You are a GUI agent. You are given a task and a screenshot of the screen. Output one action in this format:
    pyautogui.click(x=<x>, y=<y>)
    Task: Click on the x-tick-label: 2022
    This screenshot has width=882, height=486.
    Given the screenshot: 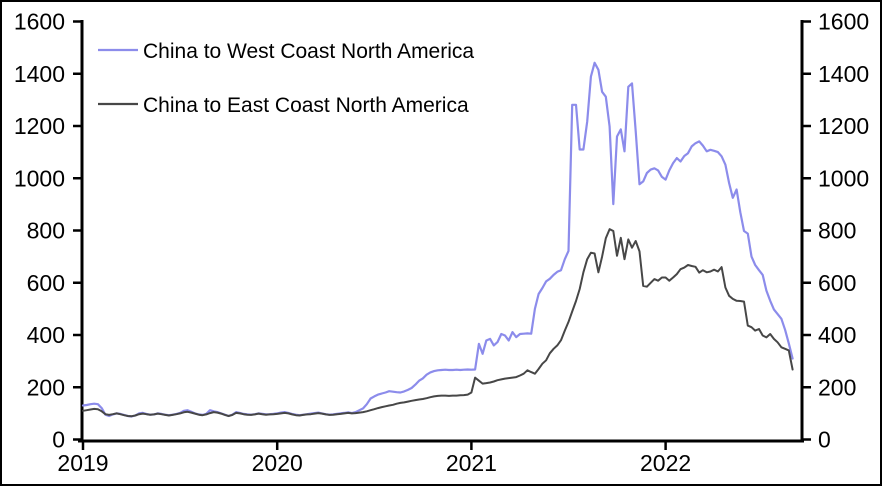 What is the action you would take?
    pyautogui.click(x=665, y=463)
    